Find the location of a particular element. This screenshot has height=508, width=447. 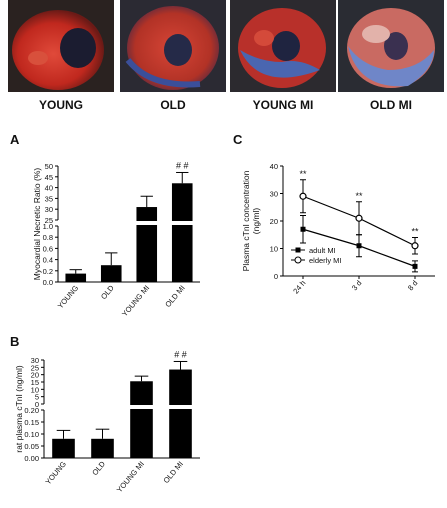

y-tick-label-upper: 5 is located at coordinates (37, 397).